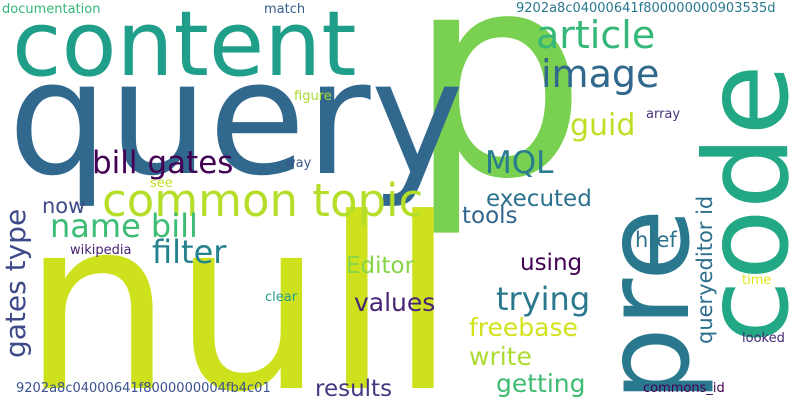 The width and height of the screenshot is (800, 400). What do you see at coordinates (380, 266) in the screenshot?
I see `word-editor: Editor` at bounding box center [380, 266].